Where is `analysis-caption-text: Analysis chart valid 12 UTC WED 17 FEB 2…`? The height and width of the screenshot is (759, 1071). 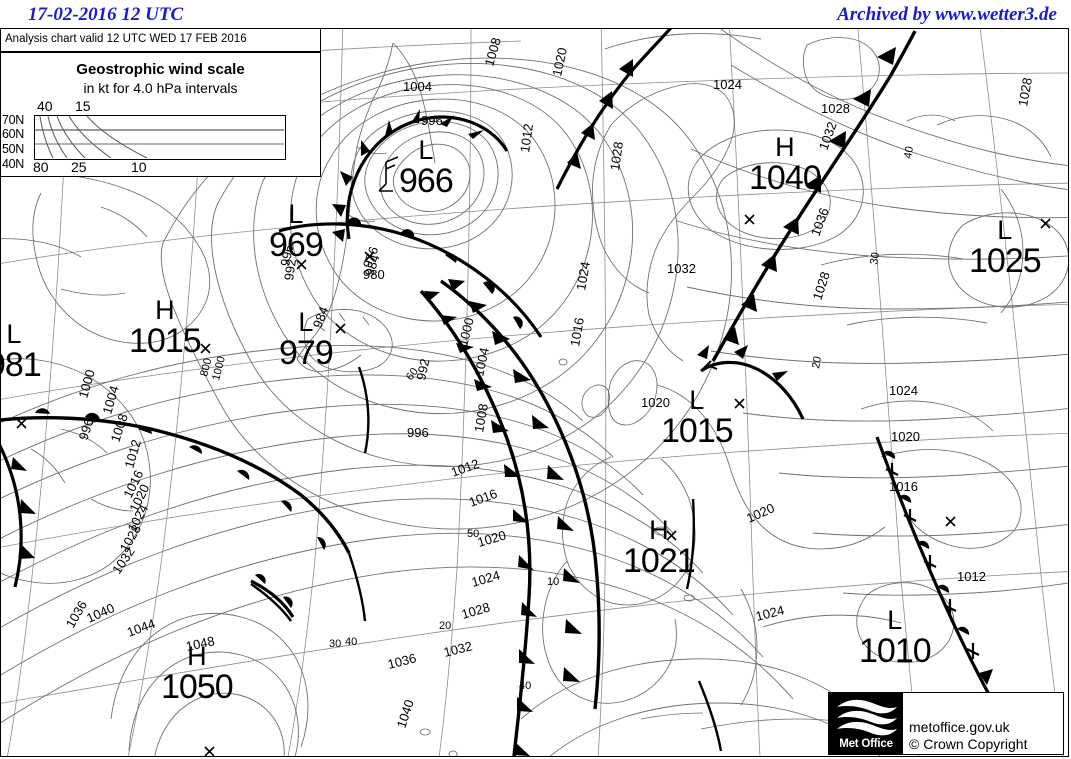 analysis-caption-text: Analysis chart valid 12 UTC WED 17 FEB 2… is located at coordinates (126, 39).